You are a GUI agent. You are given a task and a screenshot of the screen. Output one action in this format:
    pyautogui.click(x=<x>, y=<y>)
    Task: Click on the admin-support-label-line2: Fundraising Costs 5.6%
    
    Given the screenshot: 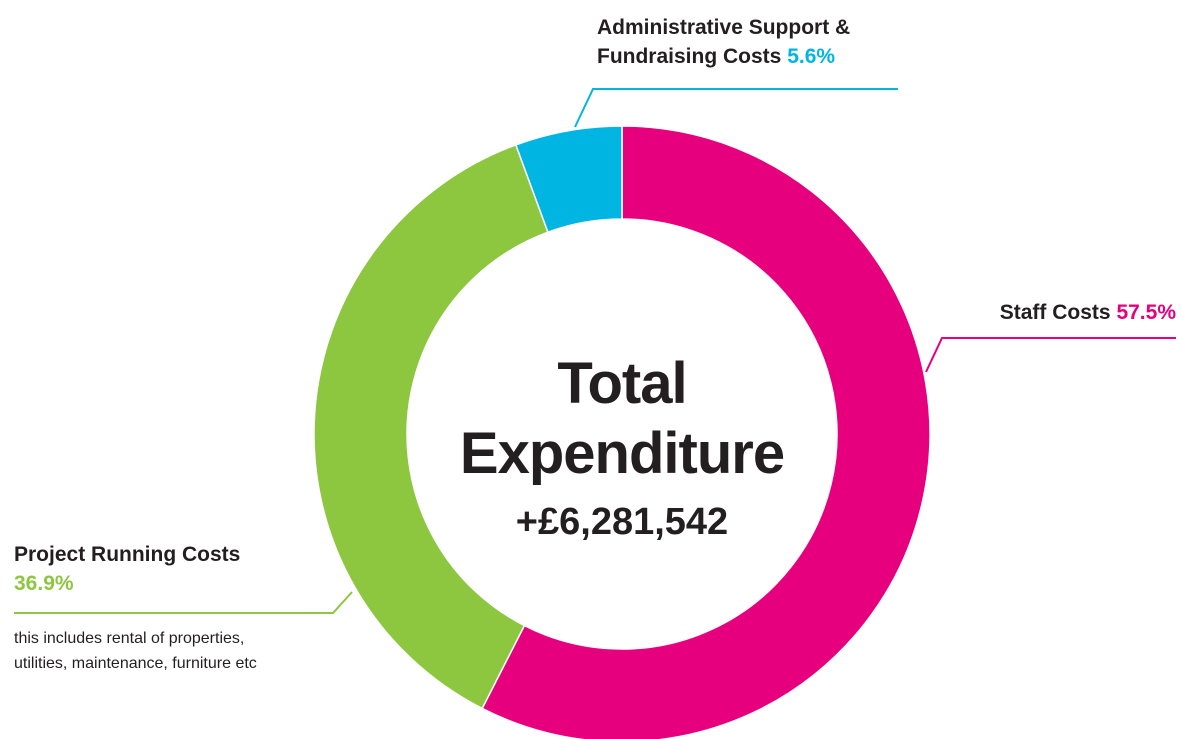 What is the action you would take?
    pyautogui.click(x=723, y=56)
    